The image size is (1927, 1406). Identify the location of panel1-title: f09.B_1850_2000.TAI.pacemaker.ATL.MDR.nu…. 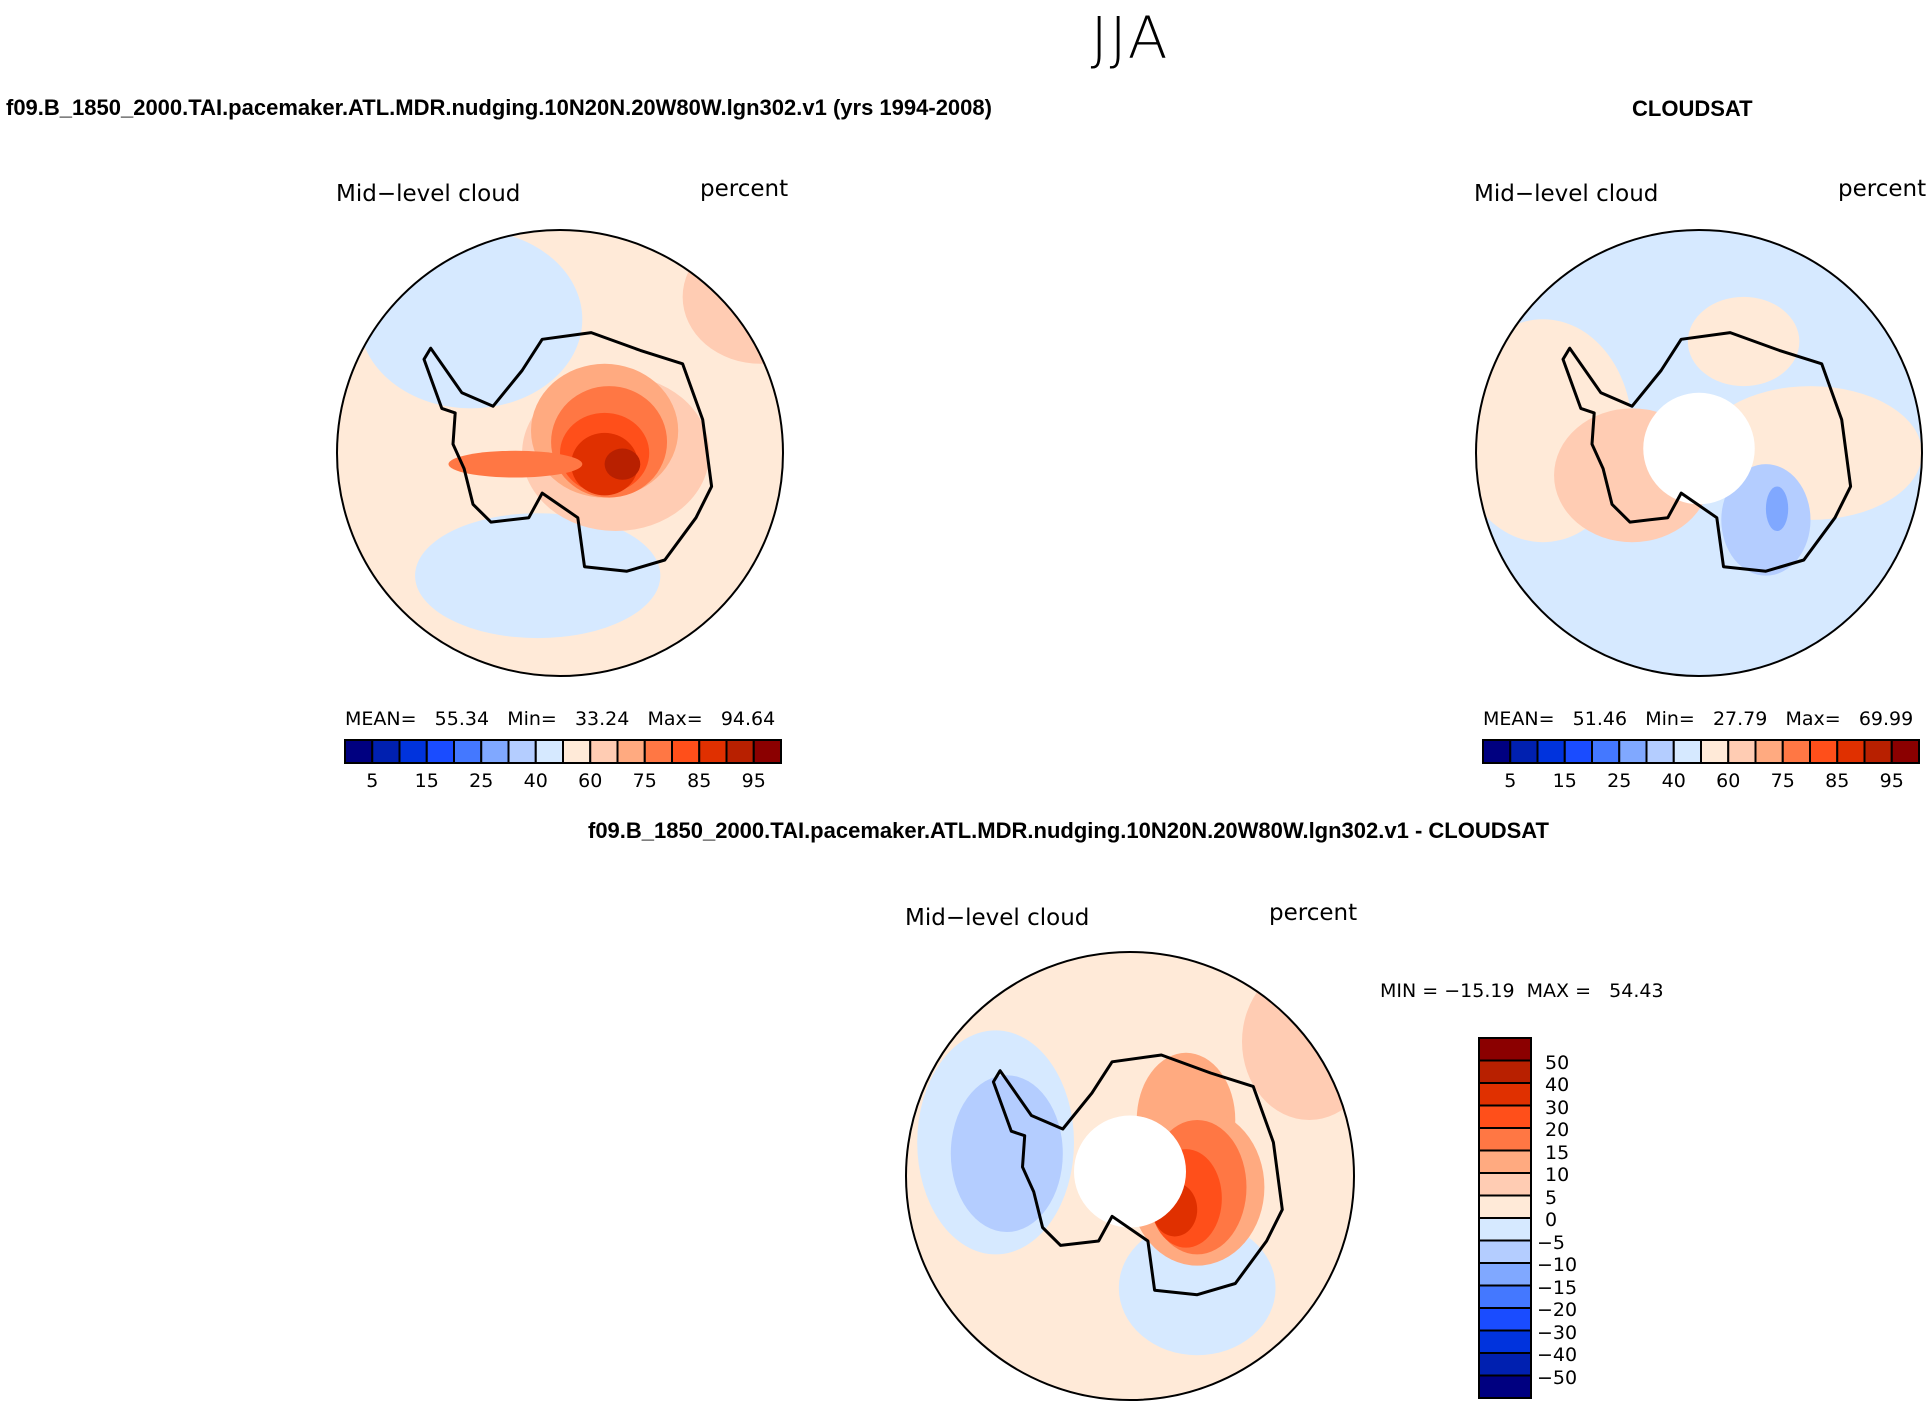
(499, 107).